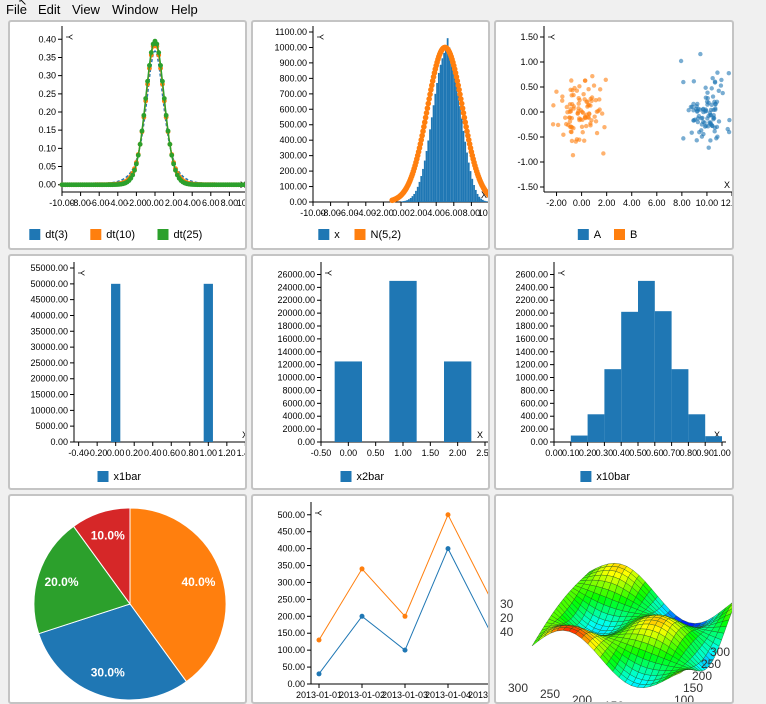  I want to click on menu-edit: Edit, so click(49, 10).